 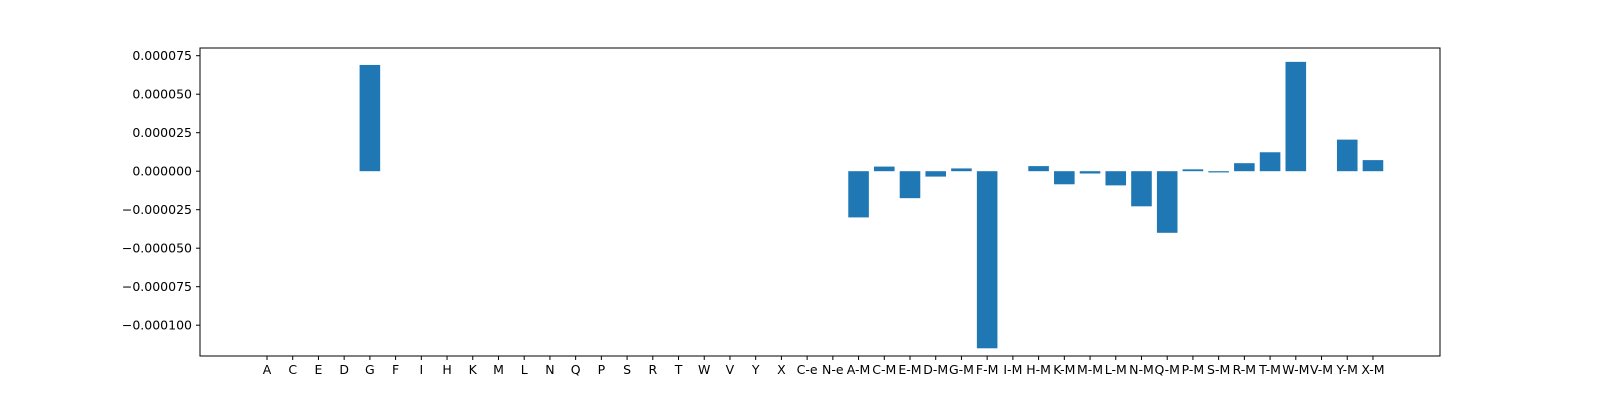 I want to click on bar-P-M, so click(x=1193, y=170).